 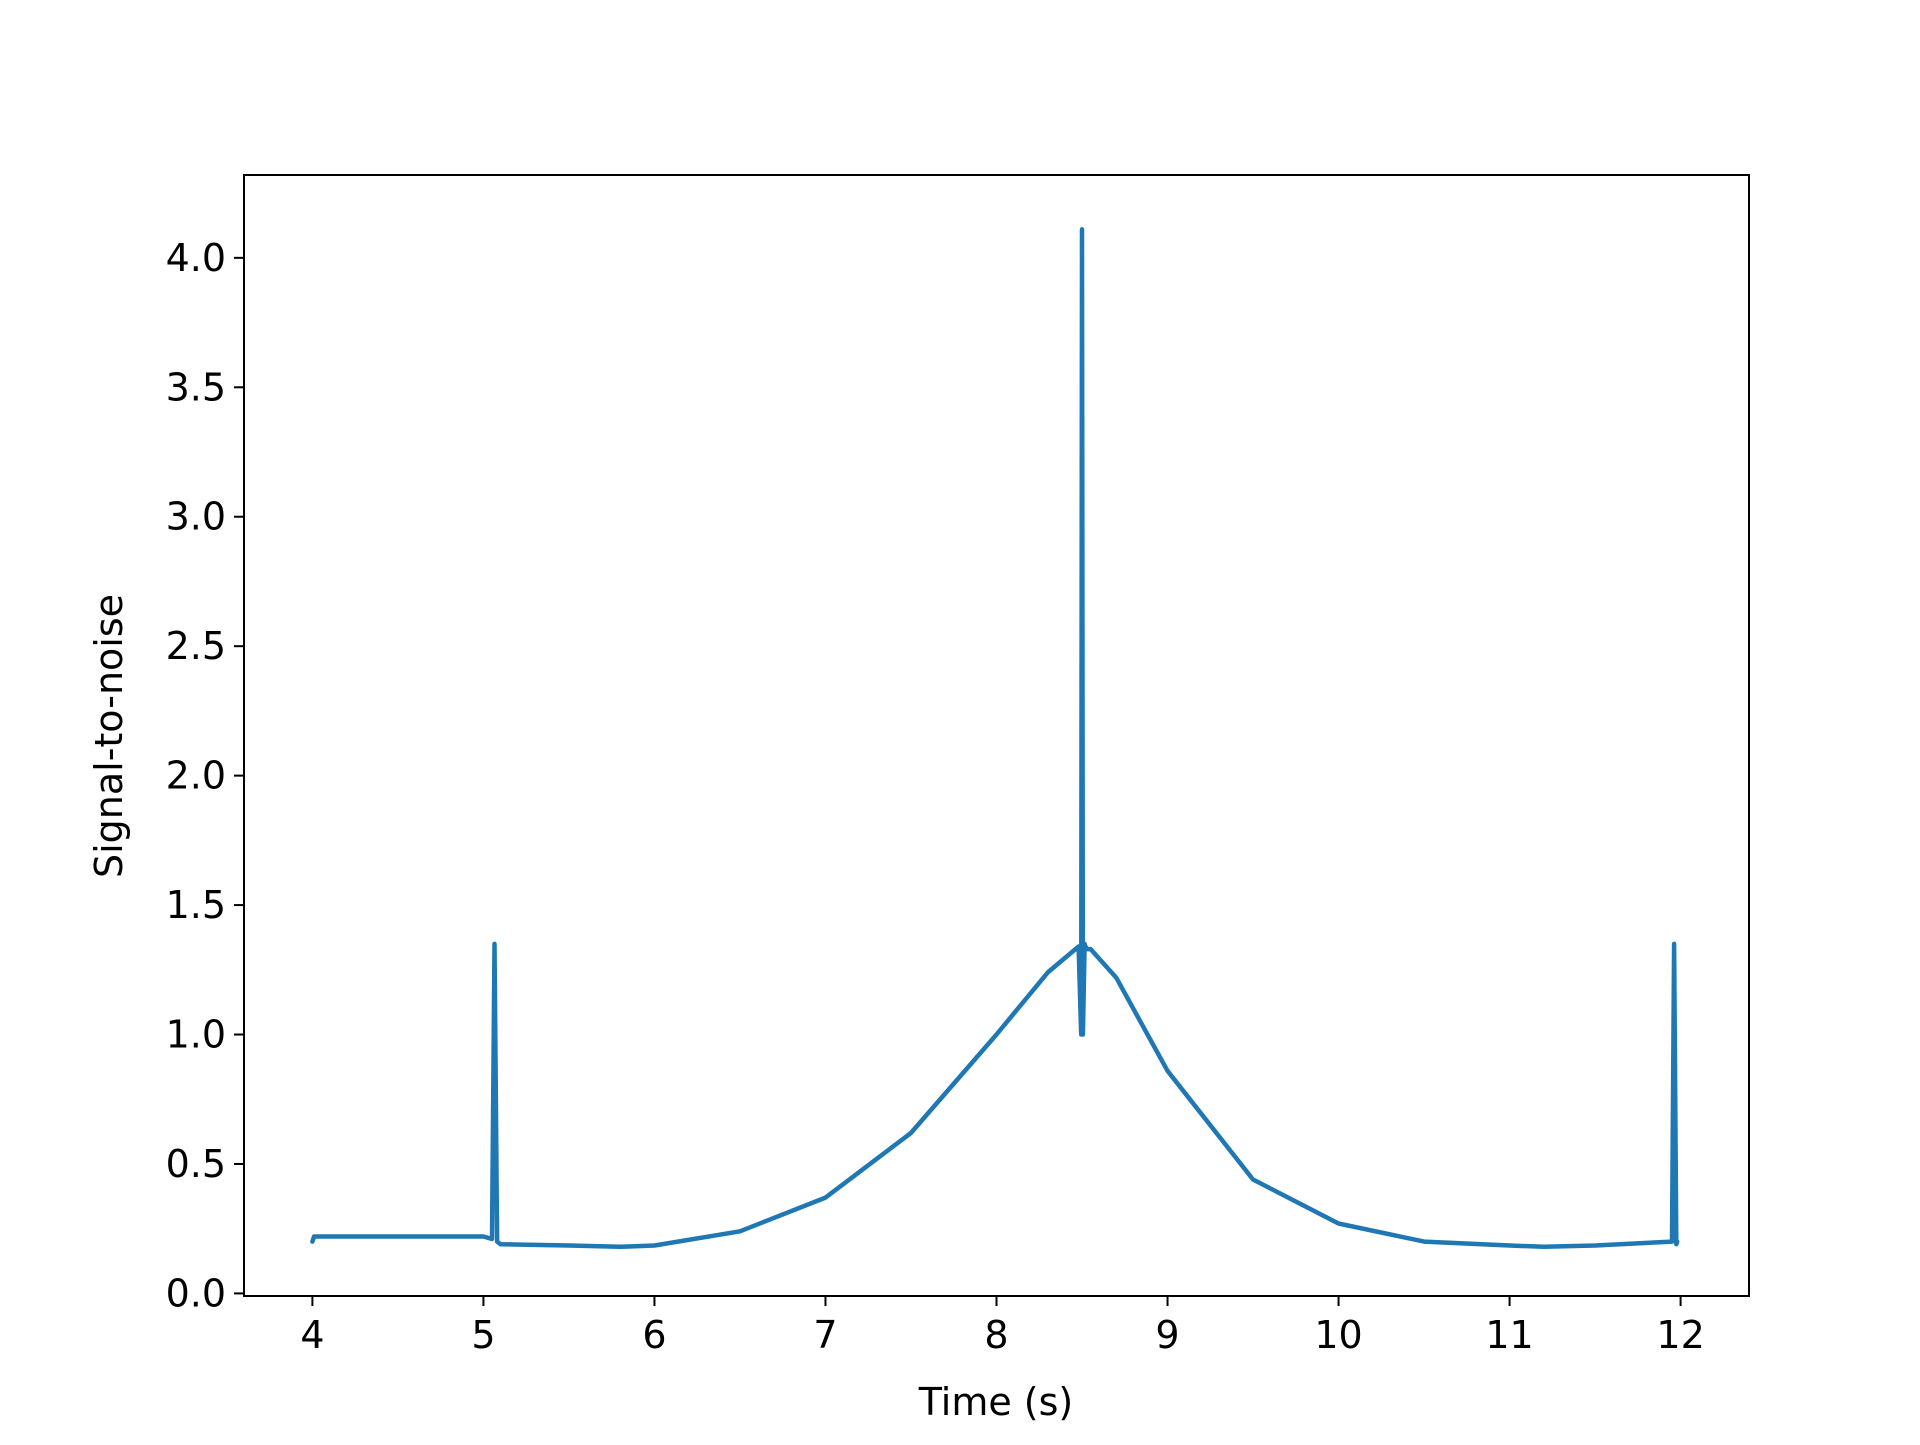 What do you see at coordinates (109, 736) in the screenshot?
I see `y-axis-label: Signal-to-noise` at bounding box center [109, 736].